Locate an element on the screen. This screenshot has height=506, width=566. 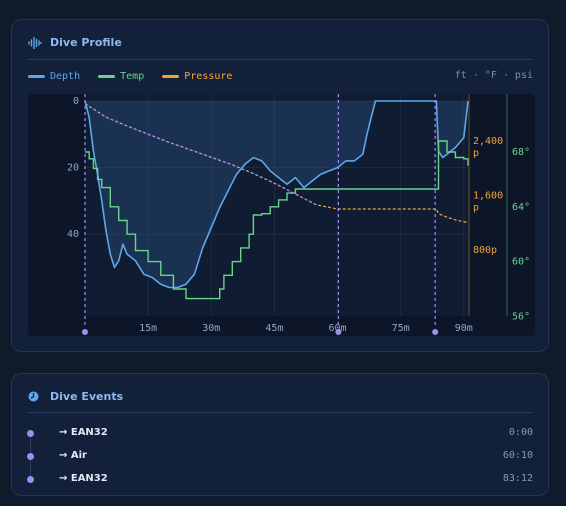
event-row: → EAN32 0:00 is located at coordinates (280, 434).